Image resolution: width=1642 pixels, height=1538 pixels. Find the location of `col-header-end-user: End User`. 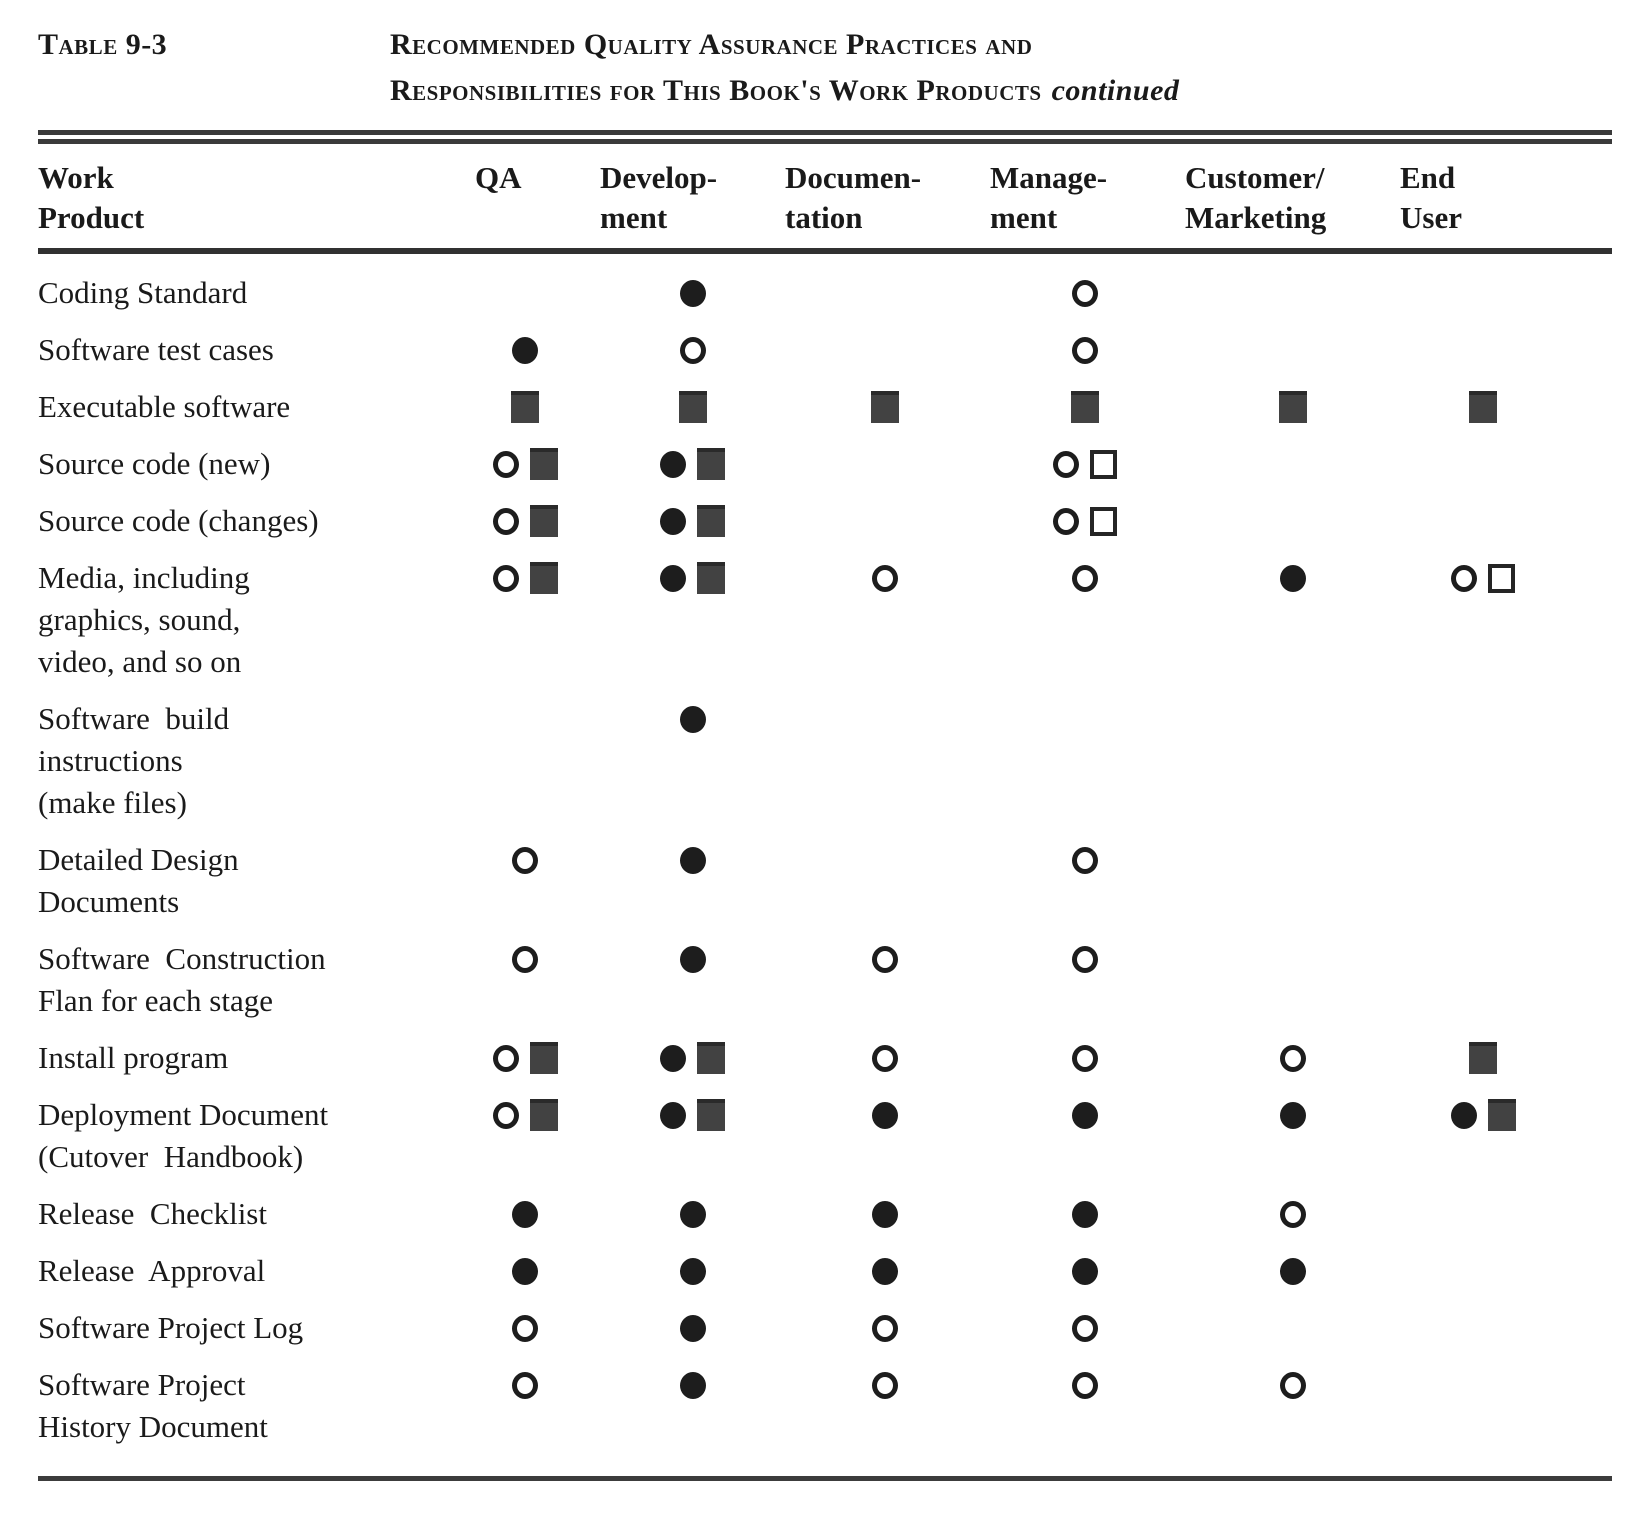

col-header-end-user: End User is located at coordinates (1431, 197).